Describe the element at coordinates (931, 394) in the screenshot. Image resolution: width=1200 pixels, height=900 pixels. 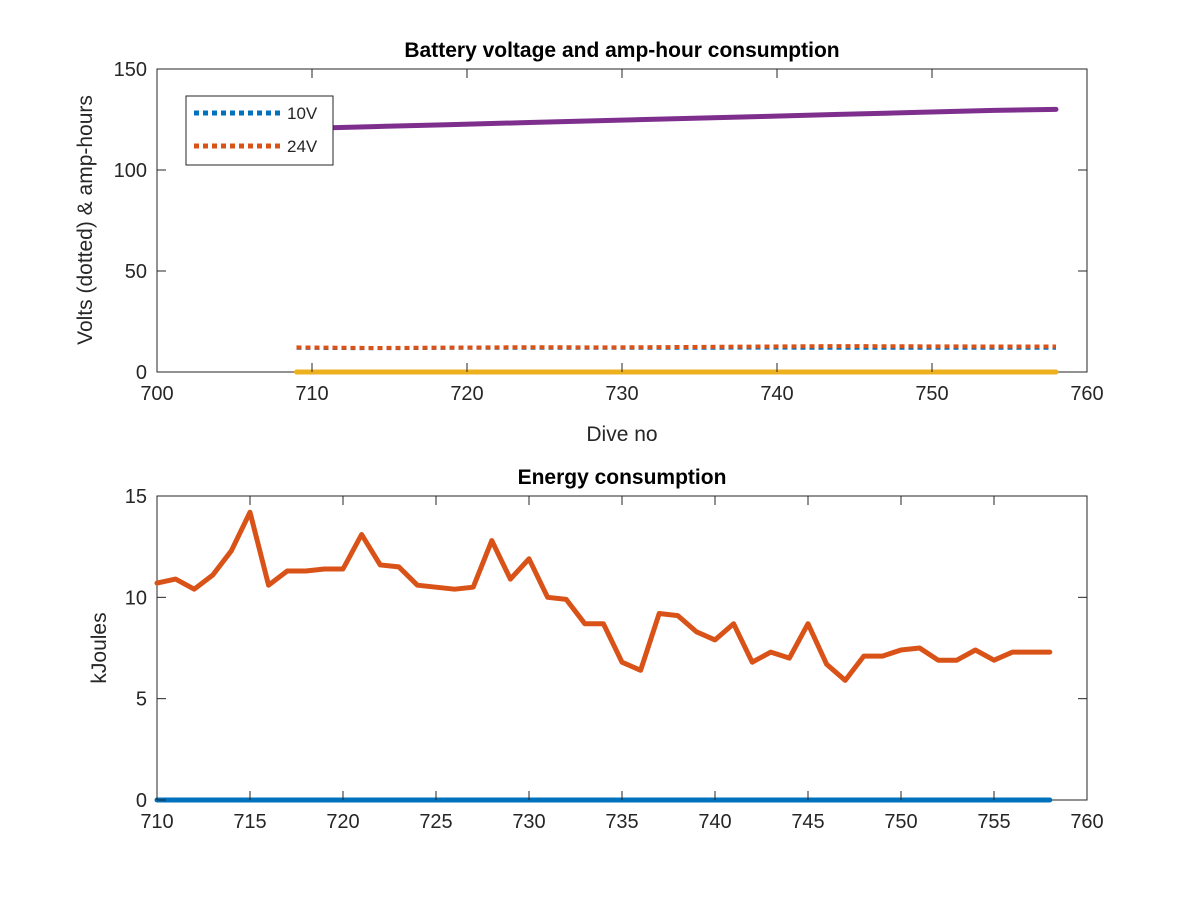
I see `top-xtick-label: 750` at that location.